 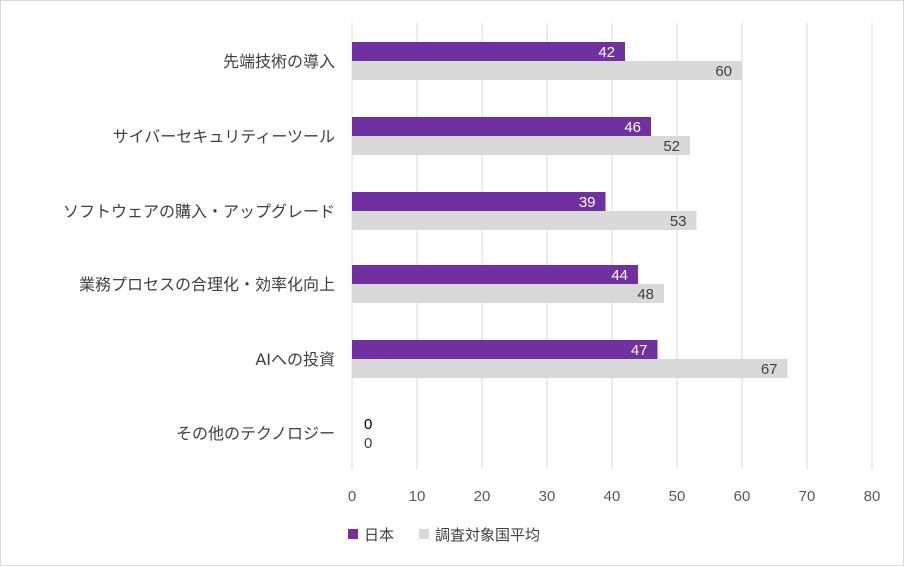 I want to click on x-tick-label-40: 40, so click(x=612, y=496).